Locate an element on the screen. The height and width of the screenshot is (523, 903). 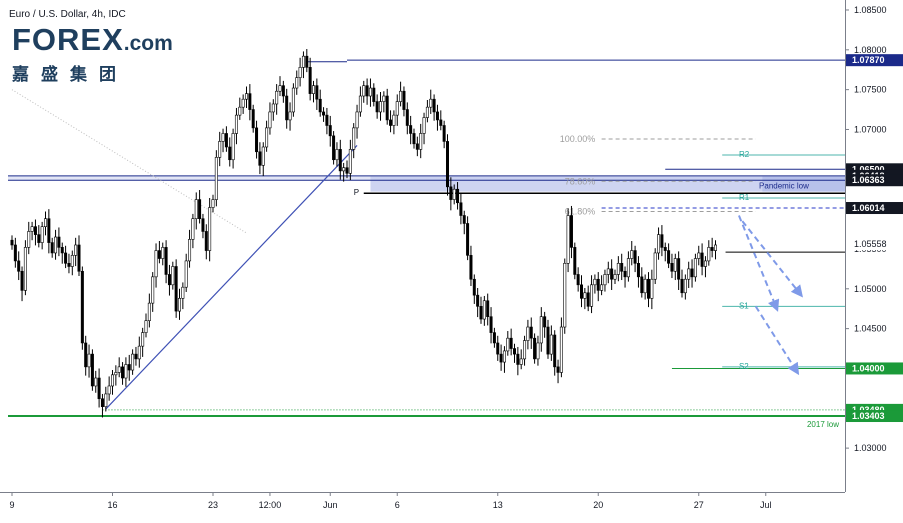
price-tick-label: 1.08000 is located at coordinates (870, 50).